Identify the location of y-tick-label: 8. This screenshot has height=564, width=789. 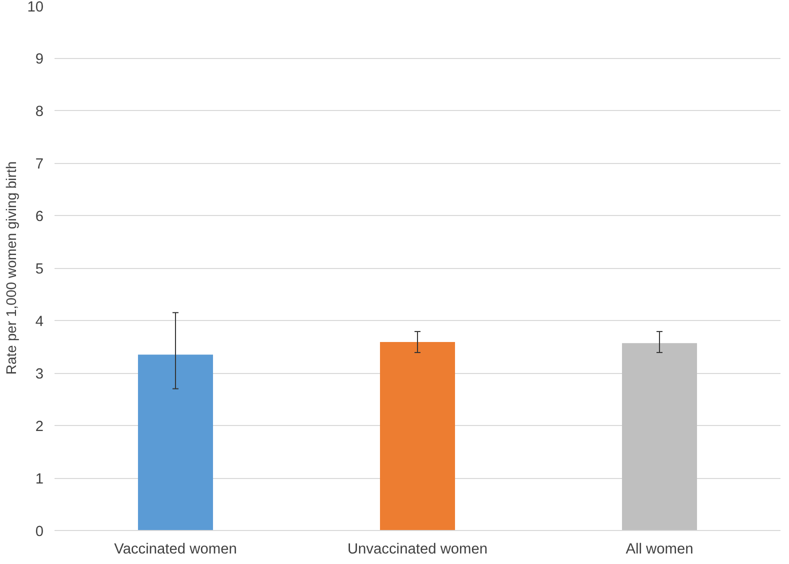
(39, 112).